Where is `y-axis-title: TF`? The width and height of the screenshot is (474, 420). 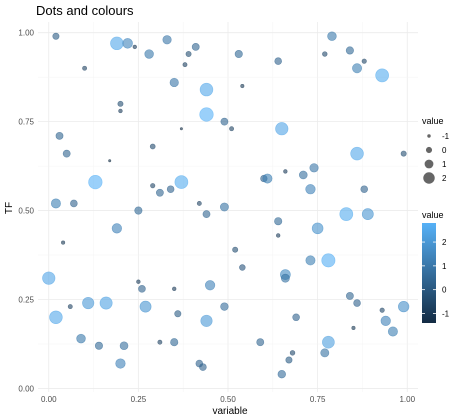 y-axis-title: TF is located at coordinates (9, 208).